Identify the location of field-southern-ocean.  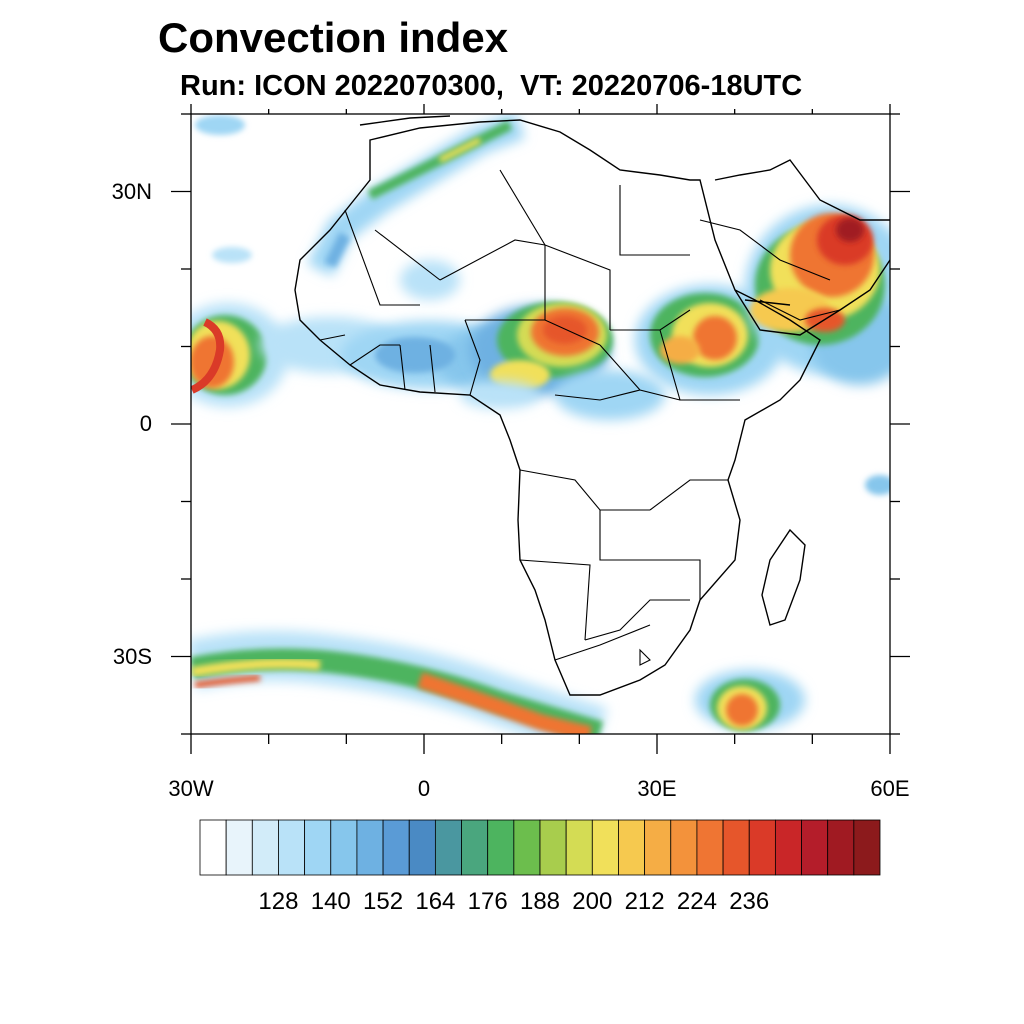
(399, 682).